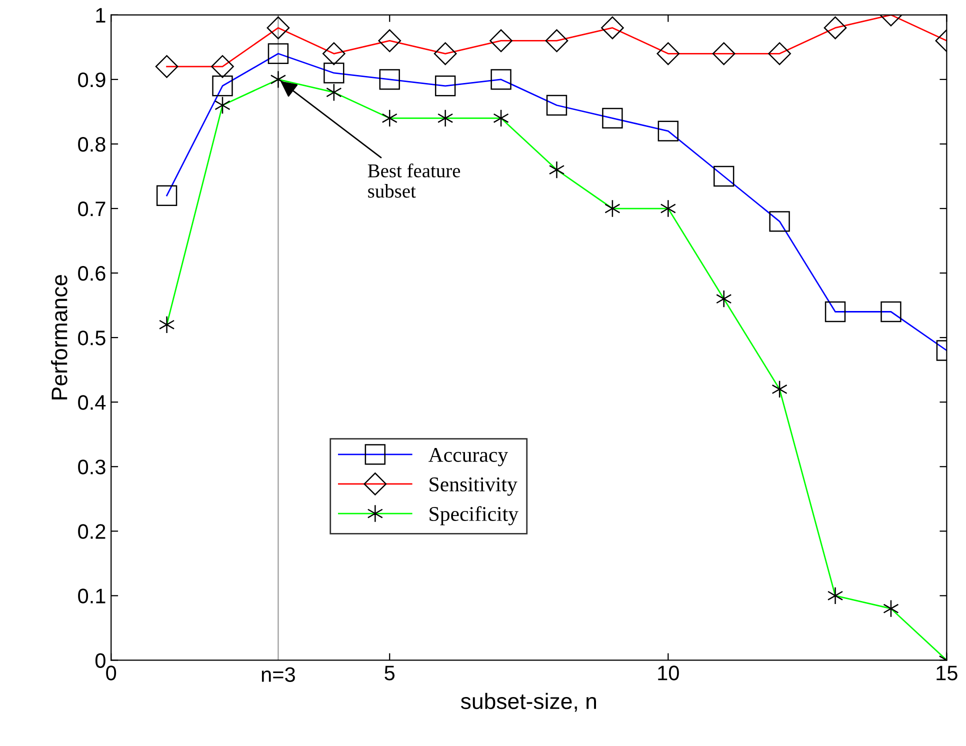 The image size is (966, 746). Describe the element at coordinates (474, 516) in the screenshot. I see `legend-label: Specificity` at that location.